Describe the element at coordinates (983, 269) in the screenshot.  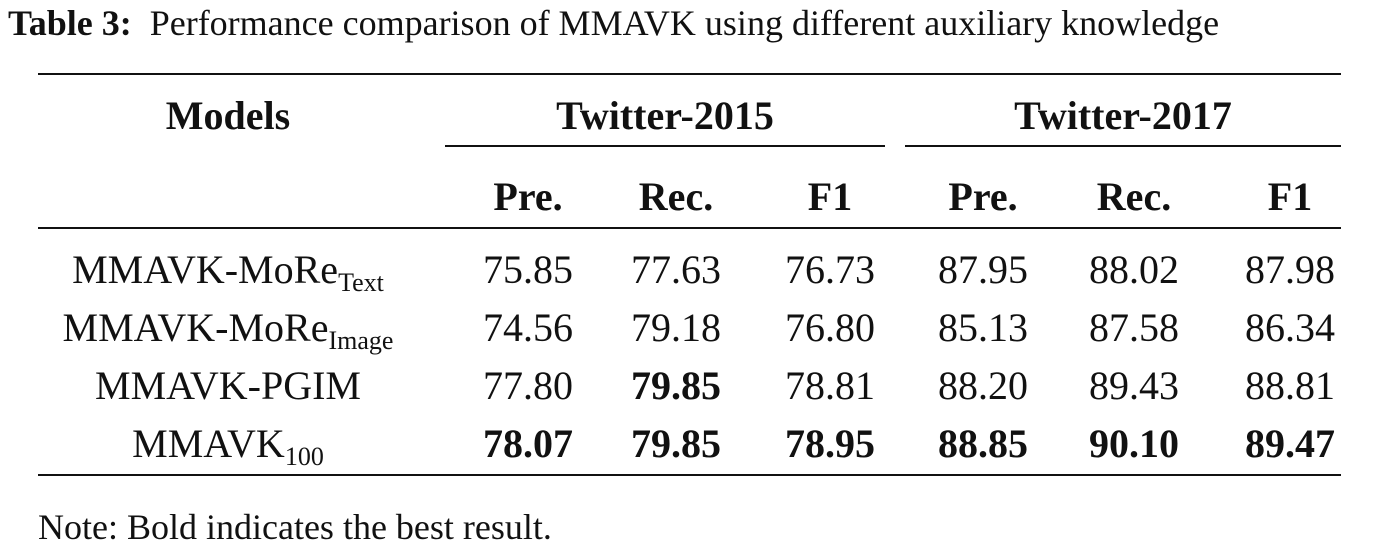
I see `table-cell: 87.95` at that location.